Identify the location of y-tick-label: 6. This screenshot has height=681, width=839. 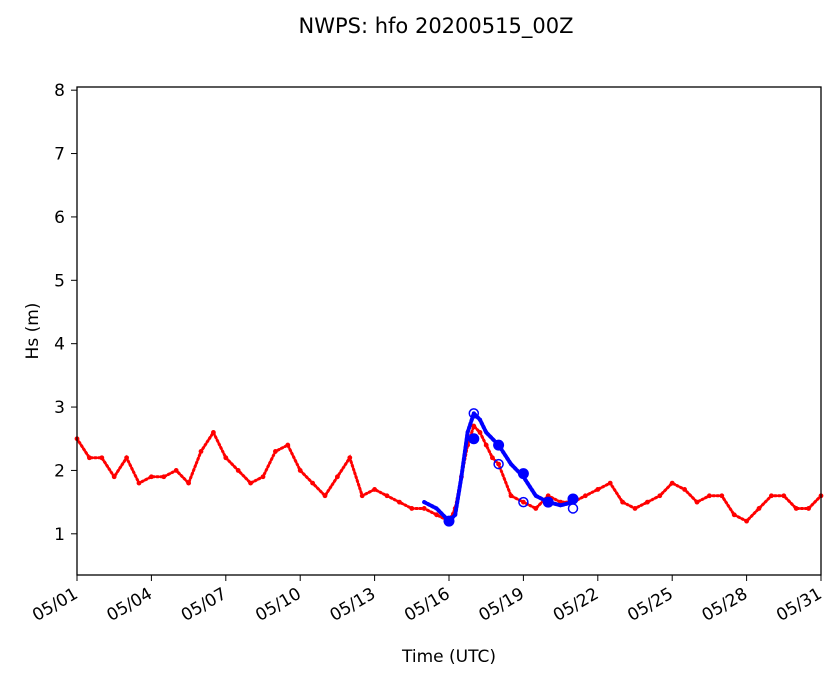
(59, 218).